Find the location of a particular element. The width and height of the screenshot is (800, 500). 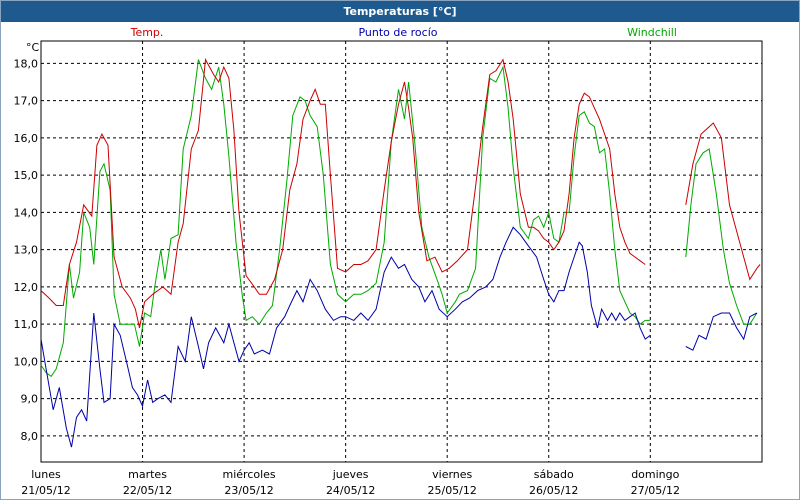

x-tick-day: viernes is located at coordinates (452, 474).